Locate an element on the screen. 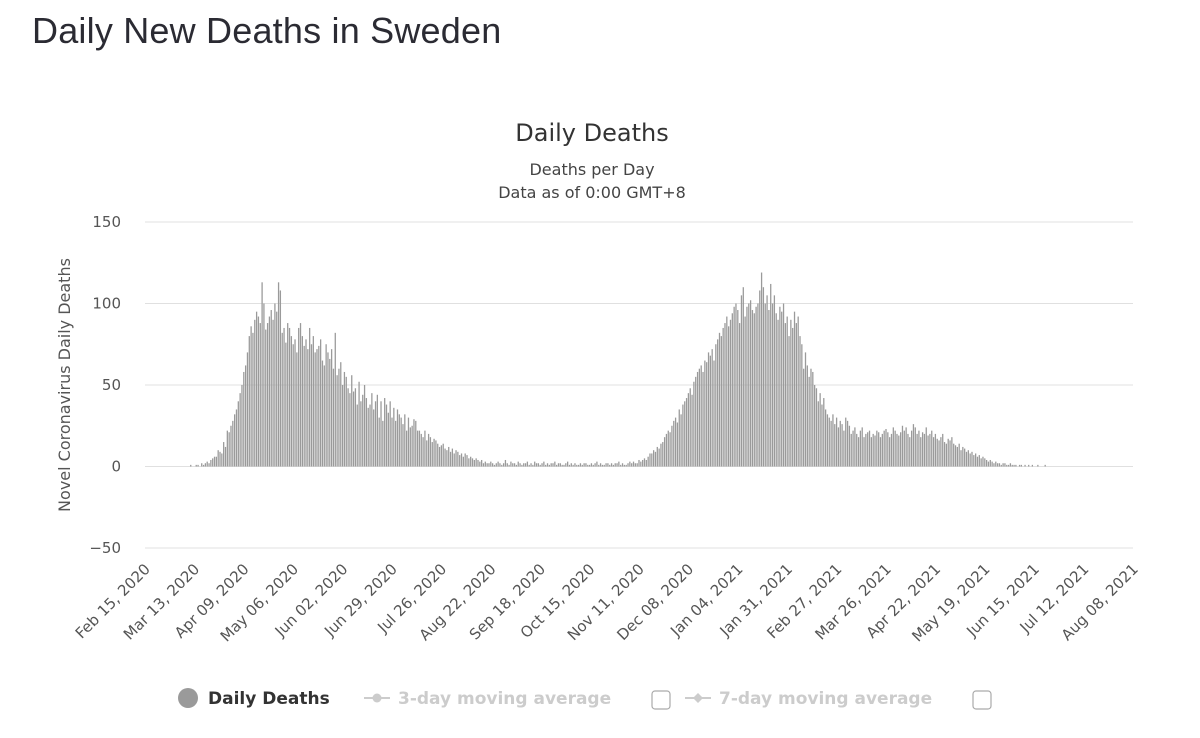 This screenshot has width=1200, height=738. legend-3-day-checkbox is located at coordinates (661, 700).